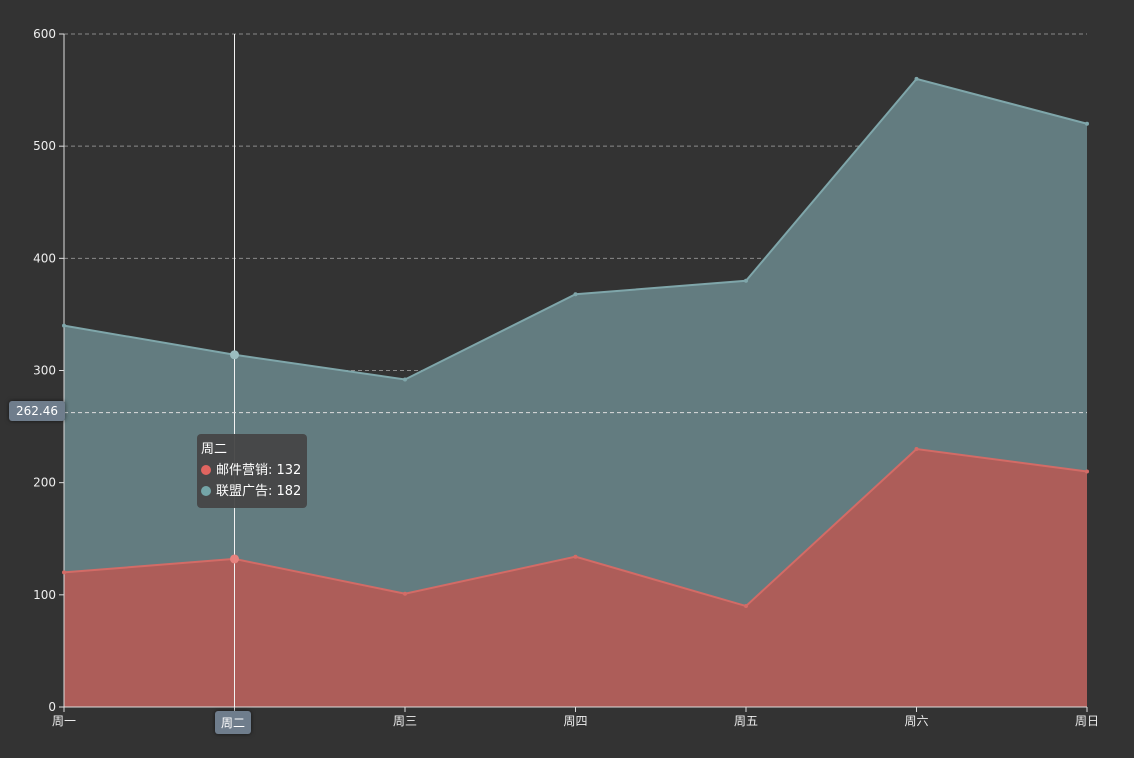 The width and height of the screenshot is (1134, 758). What do you see at coordinates (259, 491) in the screenshot?
I see `tooltip-label-ads: 联盟广告: 182` at bounding box center [259, 491].